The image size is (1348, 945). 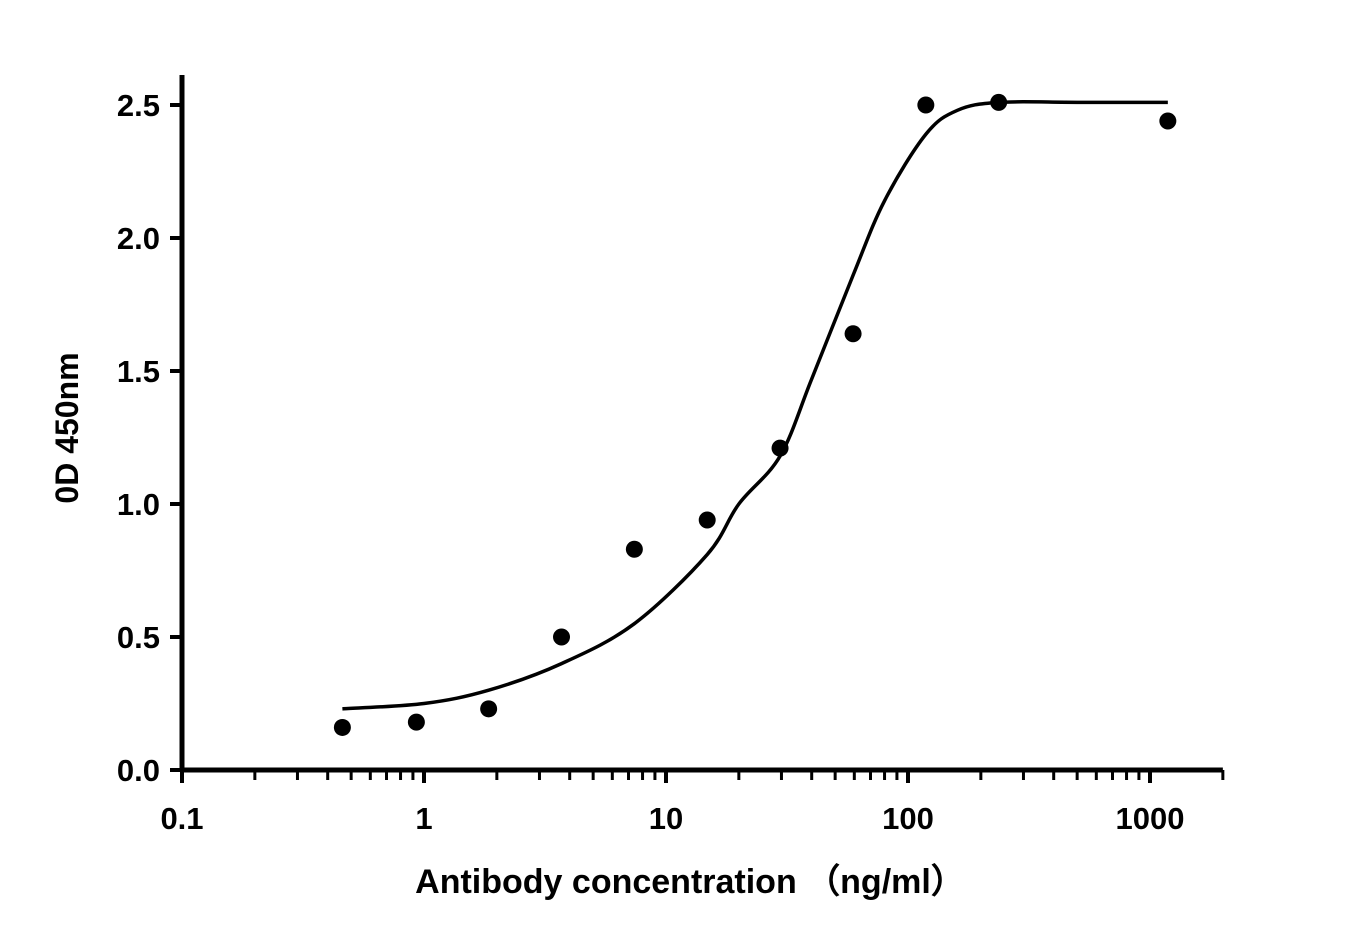 What do you see at coordinates (690, 881) in the screenshot?
I see `x-axis-label: Antibody concentration （ng/ml）` at bounding box center [690, 881].